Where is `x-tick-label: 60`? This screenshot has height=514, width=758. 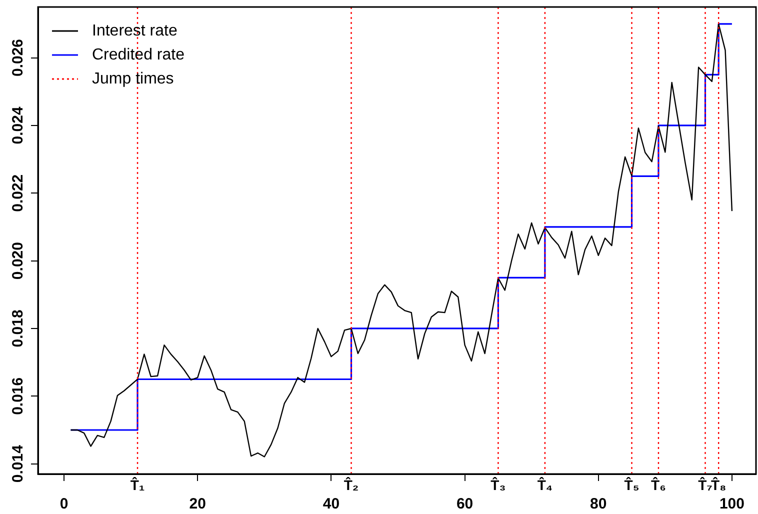
x-tick-label: 60 is located at coordinates (465, 504).